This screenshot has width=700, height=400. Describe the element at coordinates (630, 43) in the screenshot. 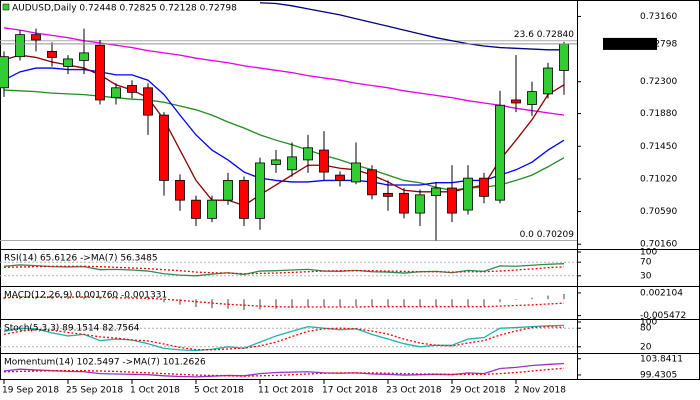

I see `current-price-box` at that location.